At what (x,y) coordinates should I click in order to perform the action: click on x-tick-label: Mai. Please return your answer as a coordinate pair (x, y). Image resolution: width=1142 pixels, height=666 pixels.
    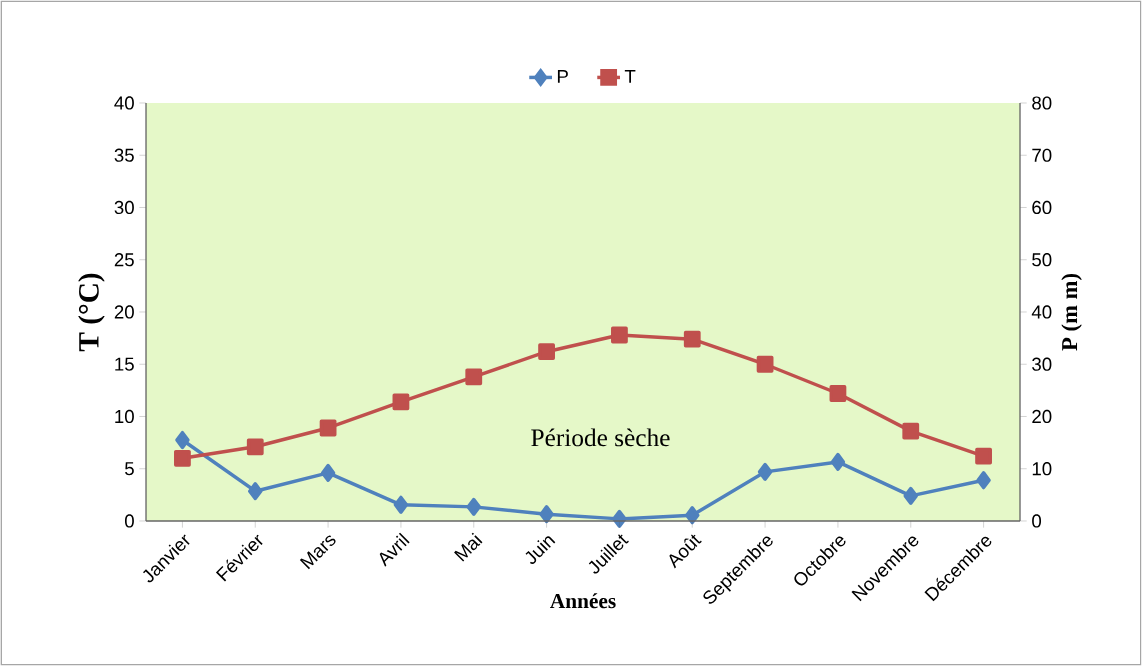
    Looking at the image, I should click on (468, 547).